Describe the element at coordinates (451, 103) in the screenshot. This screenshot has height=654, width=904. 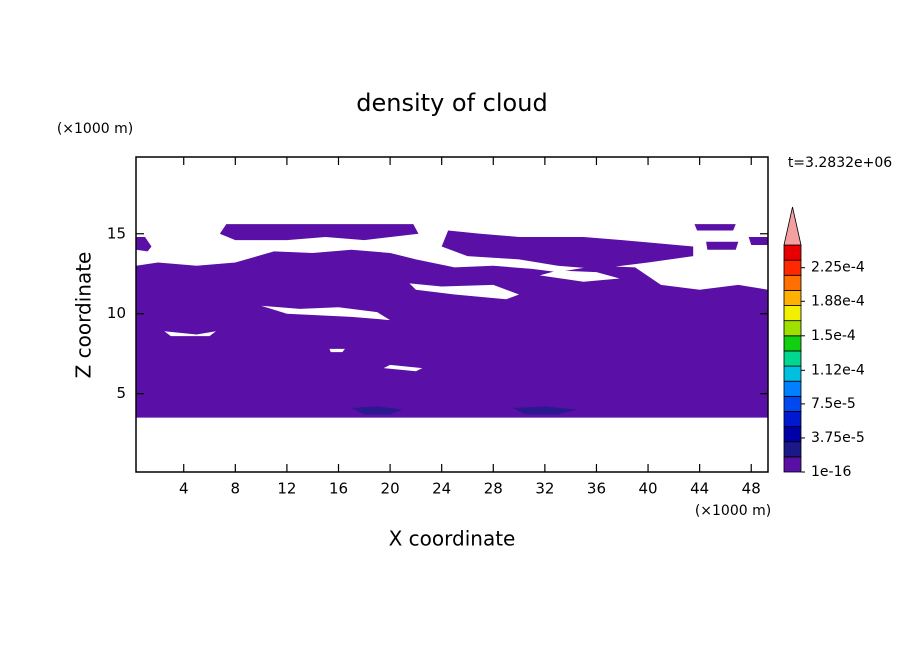
I see `chart-title: density of cloud` at that location.